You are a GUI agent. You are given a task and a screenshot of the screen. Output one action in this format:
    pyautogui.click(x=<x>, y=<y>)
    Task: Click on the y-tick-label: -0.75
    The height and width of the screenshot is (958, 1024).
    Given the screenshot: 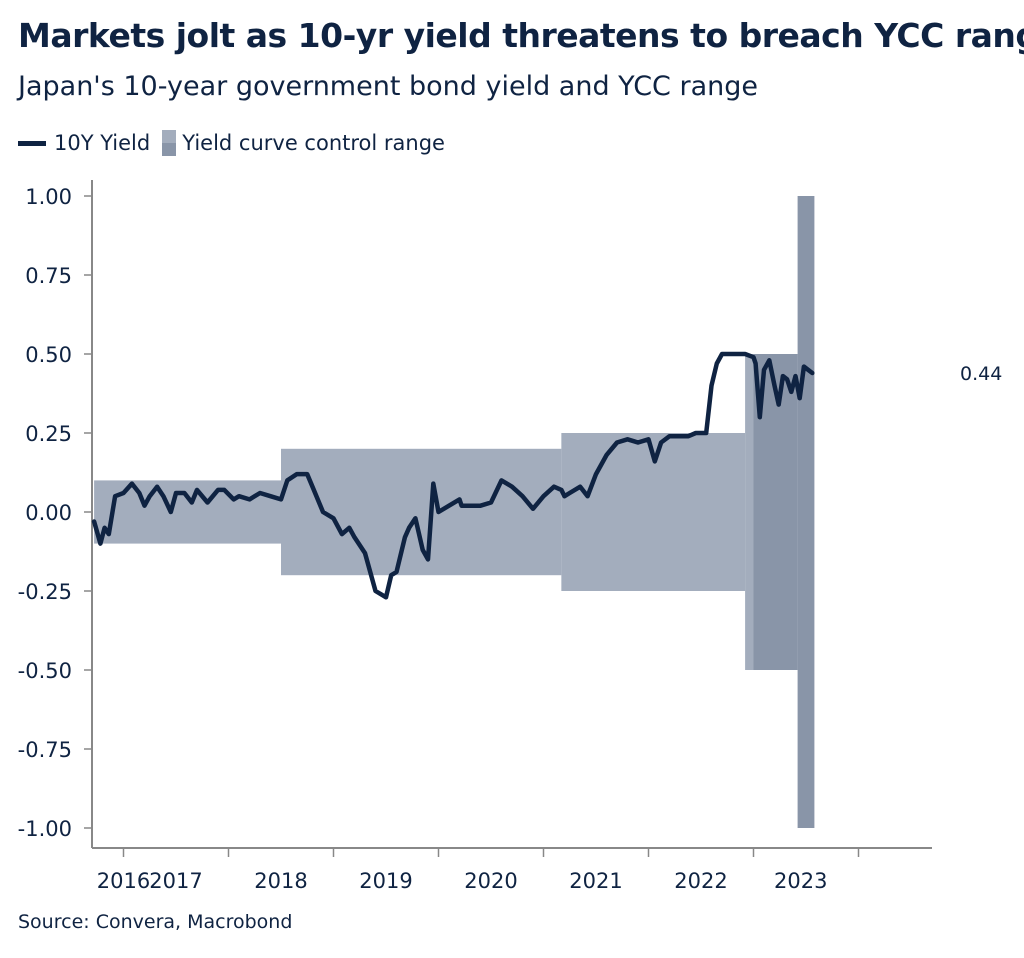 What is the action you would take?
    pyautogui.click(x=45, y=750)
    